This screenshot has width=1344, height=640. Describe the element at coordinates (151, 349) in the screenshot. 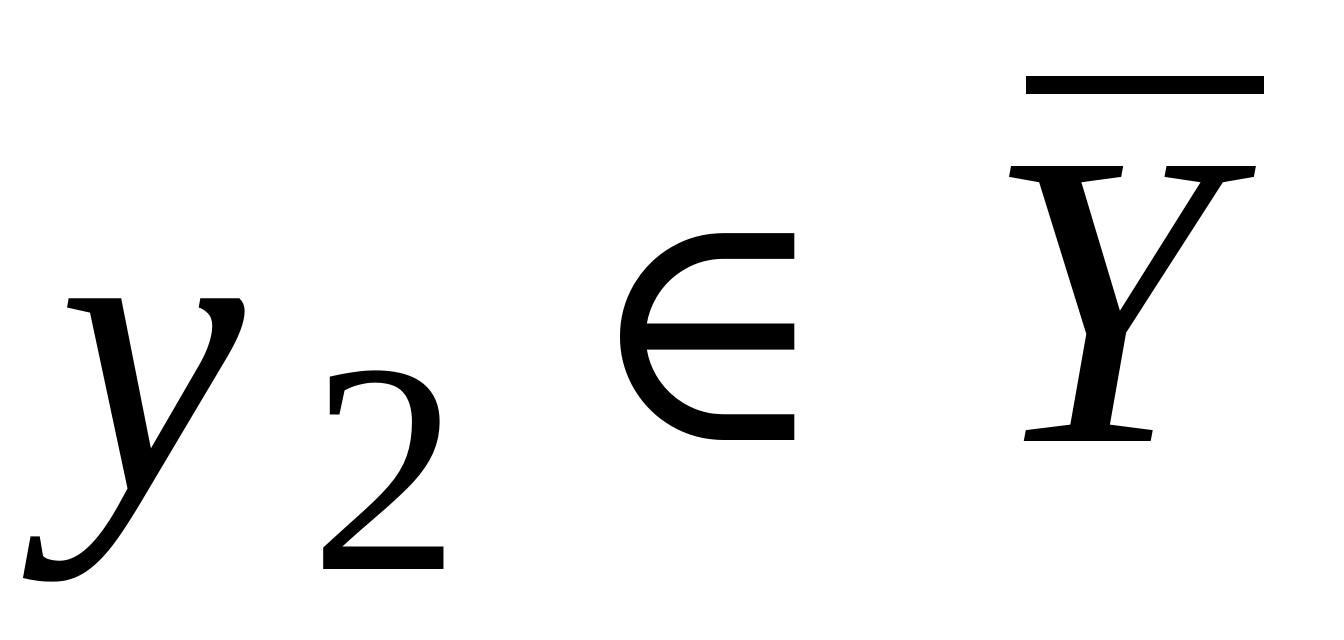

I see `variable-y: y` at that location.